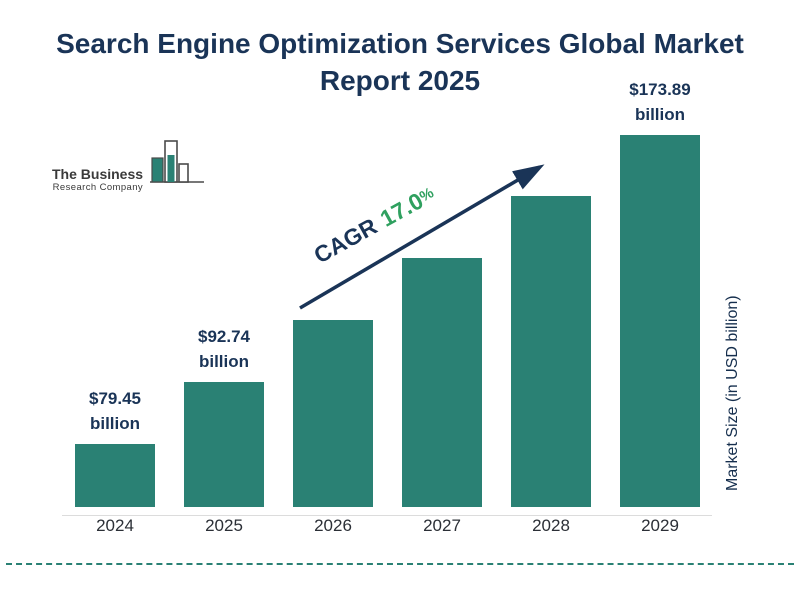  I want to click on bar-group-2025: $92.74 billion 2025, so click(224, 307).